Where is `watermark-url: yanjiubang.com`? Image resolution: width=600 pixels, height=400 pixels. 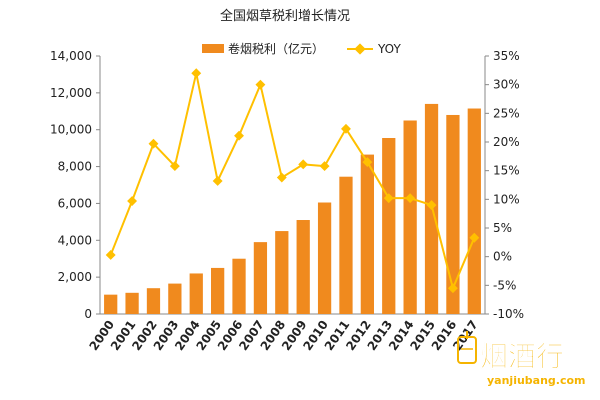 watermark-url: yanjiubang.com is located at coordinates (536, 380).